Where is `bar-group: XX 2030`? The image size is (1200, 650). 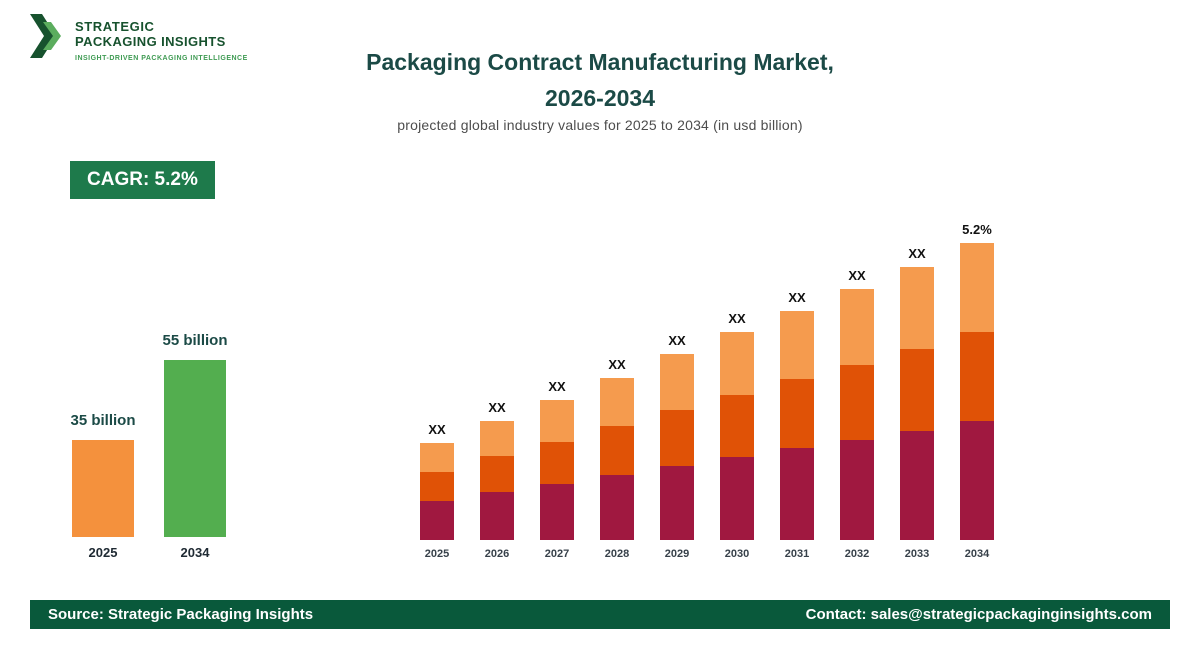 bar-group: XX 2030 is located at coordinates (737, 435).